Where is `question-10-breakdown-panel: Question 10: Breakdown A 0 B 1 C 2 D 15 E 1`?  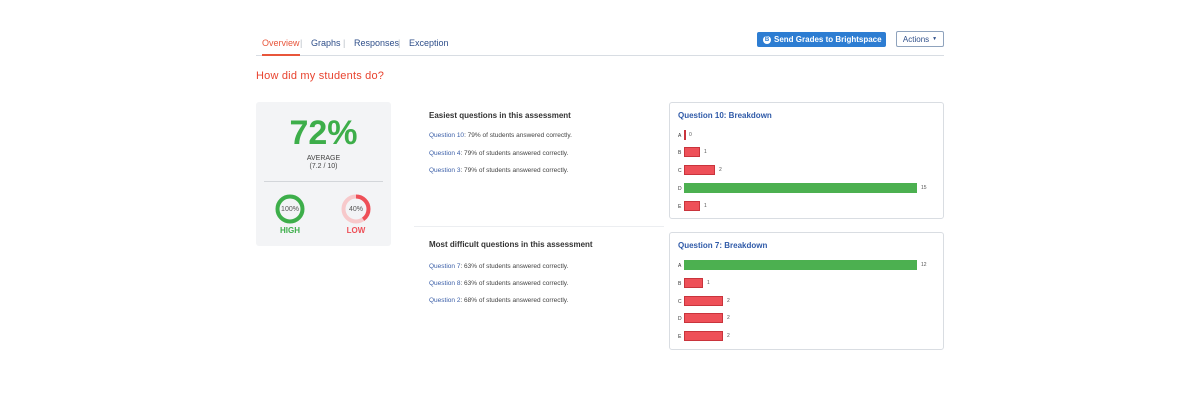 question-10-breakdown-panel: Question 10: Breakdown A 0 B 1 C 2 D 15 E 1 is located at coordinates (806, 160).